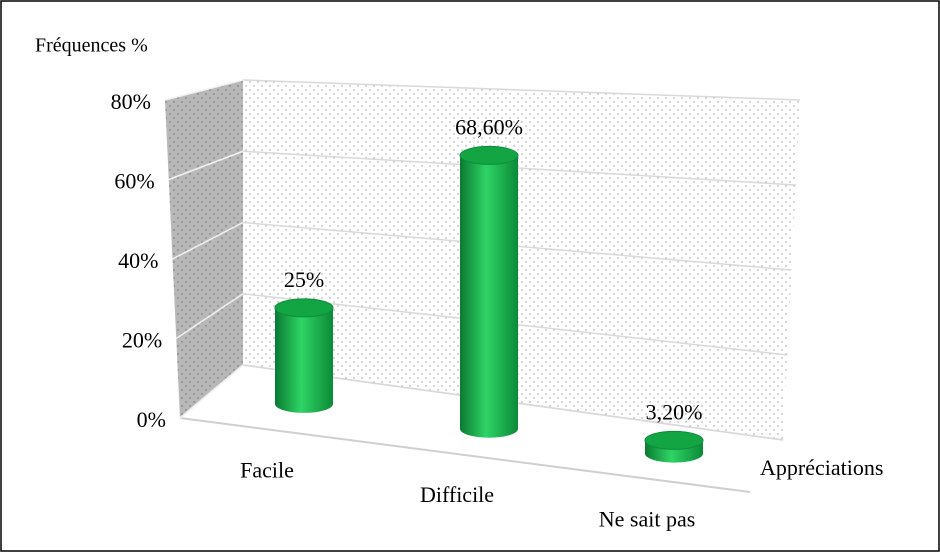  Describe the element at coordinates (647, 519) in the screenshot. I see `x-tick-label: Ne sait pas` at that location.